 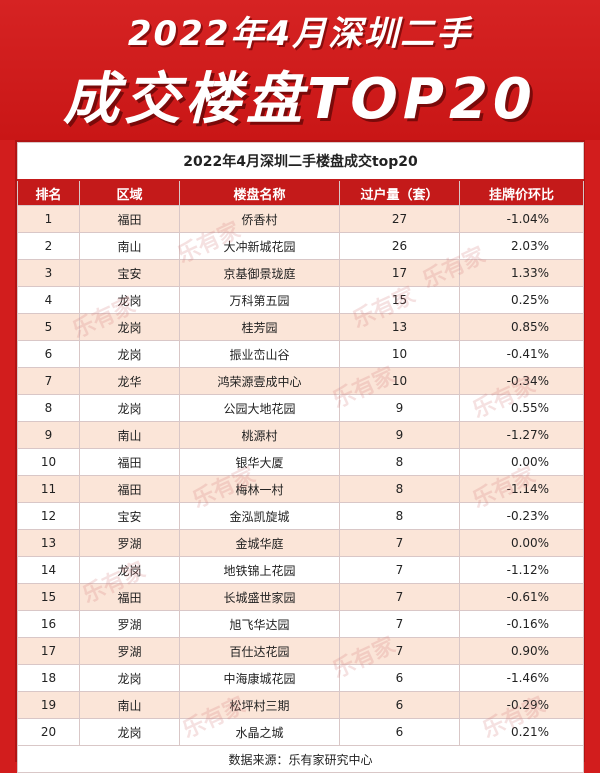 I want to click on cell-transfers: 10, so click(x=399, y=381).